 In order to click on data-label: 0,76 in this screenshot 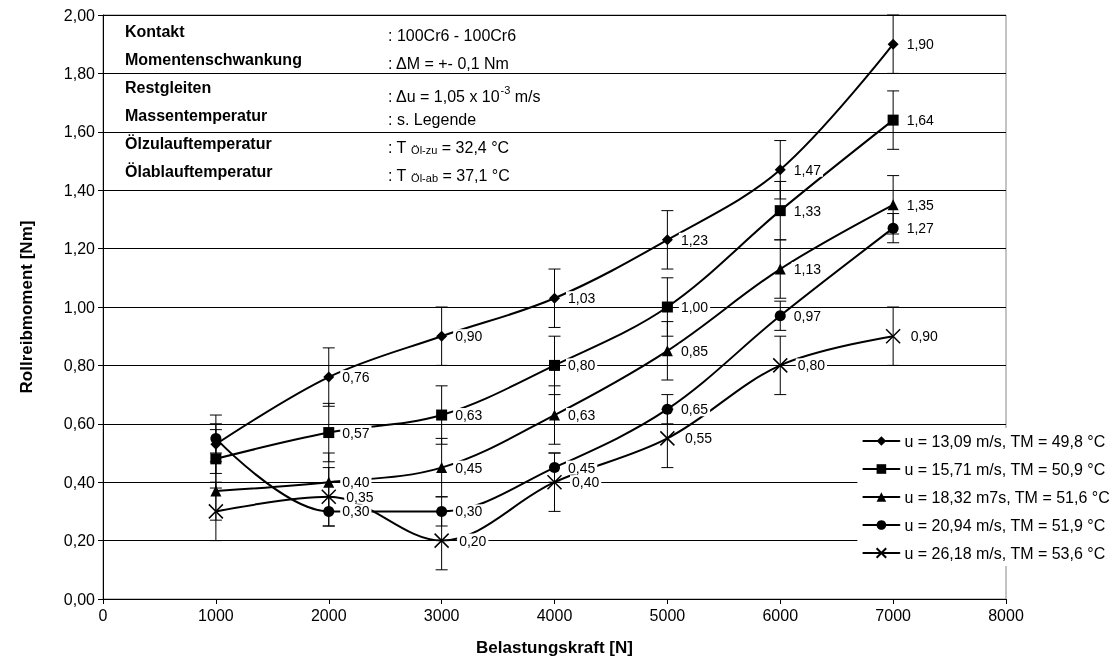, I will do `click(356, 377)`.